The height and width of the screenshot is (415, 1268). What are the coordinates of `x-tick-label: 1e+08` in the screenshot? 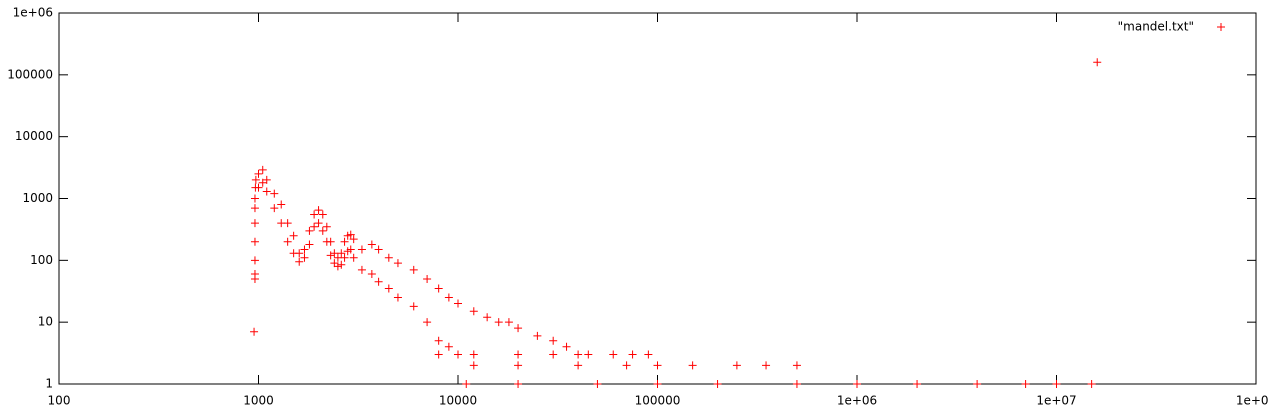 It's located at (1252, 401).